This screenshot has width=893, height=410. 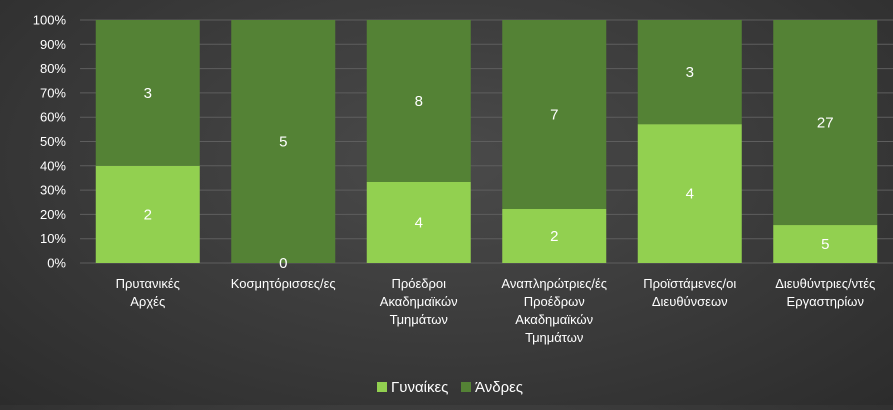 I want to click on data-label: 8, so click(x=419, y=101).